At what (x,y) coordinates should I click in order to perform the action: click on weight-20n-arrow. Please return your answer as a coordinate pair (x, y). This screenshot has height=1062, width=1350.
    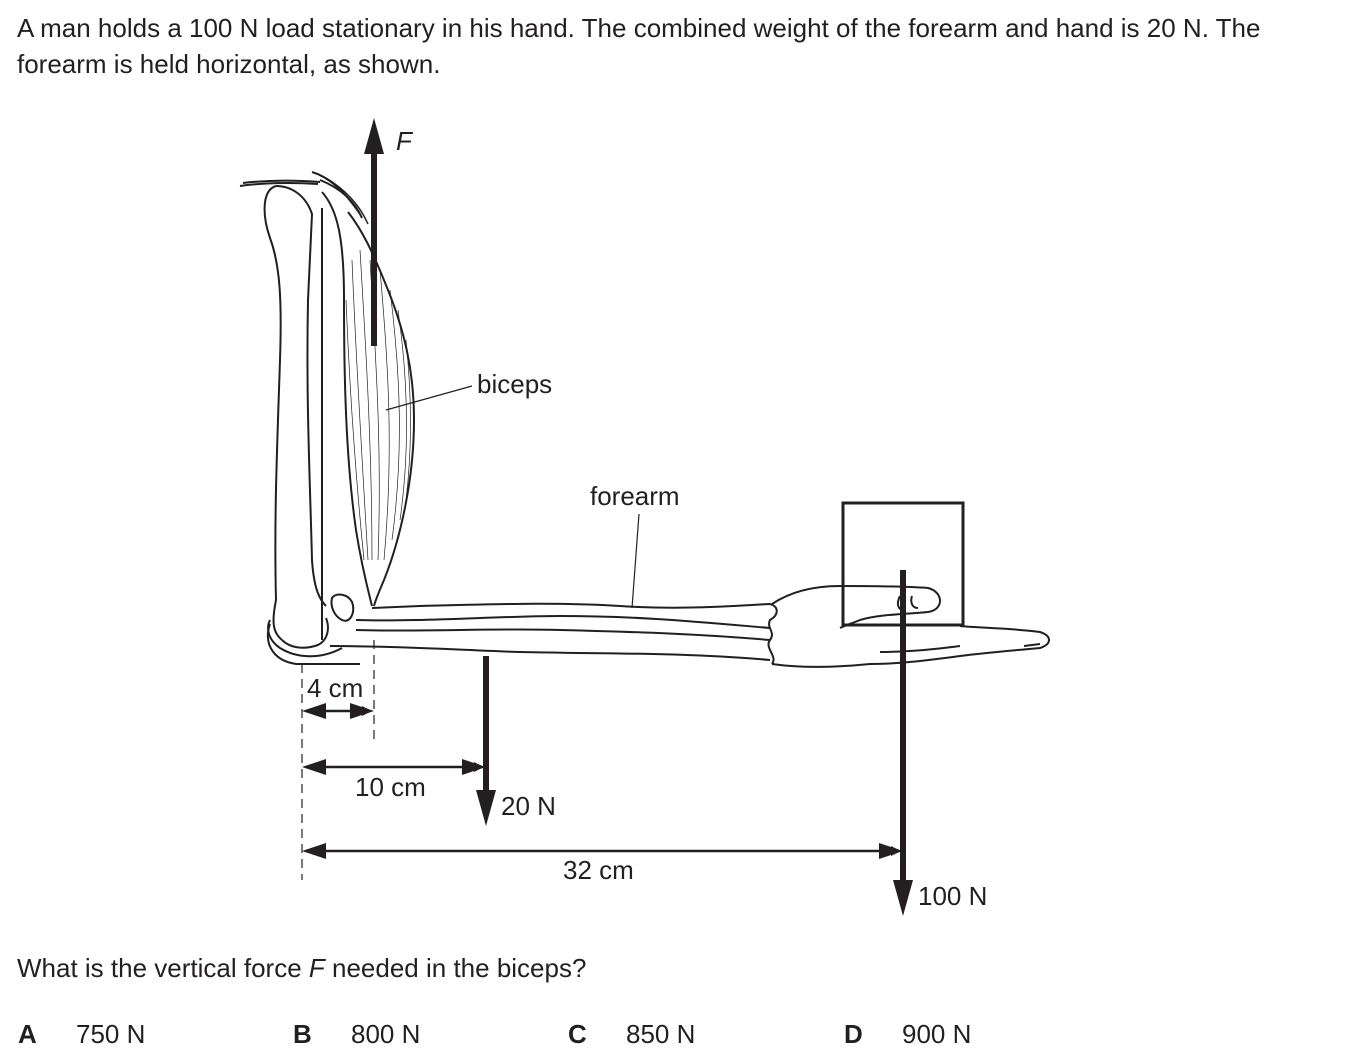
    Looking at the image, I should click on (486, 741).